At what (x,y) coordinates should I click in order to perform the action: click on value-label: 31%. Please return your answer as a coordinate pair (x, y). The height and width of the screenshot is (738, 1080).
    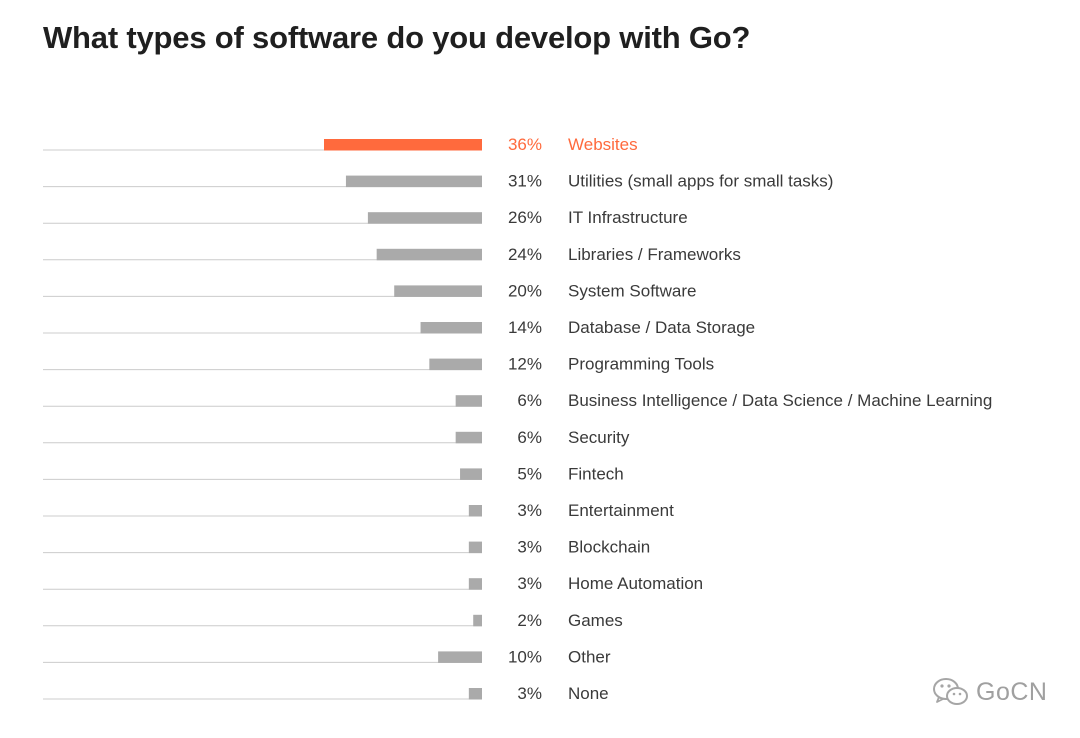
    Looking at the image, I should click on (525, 181).